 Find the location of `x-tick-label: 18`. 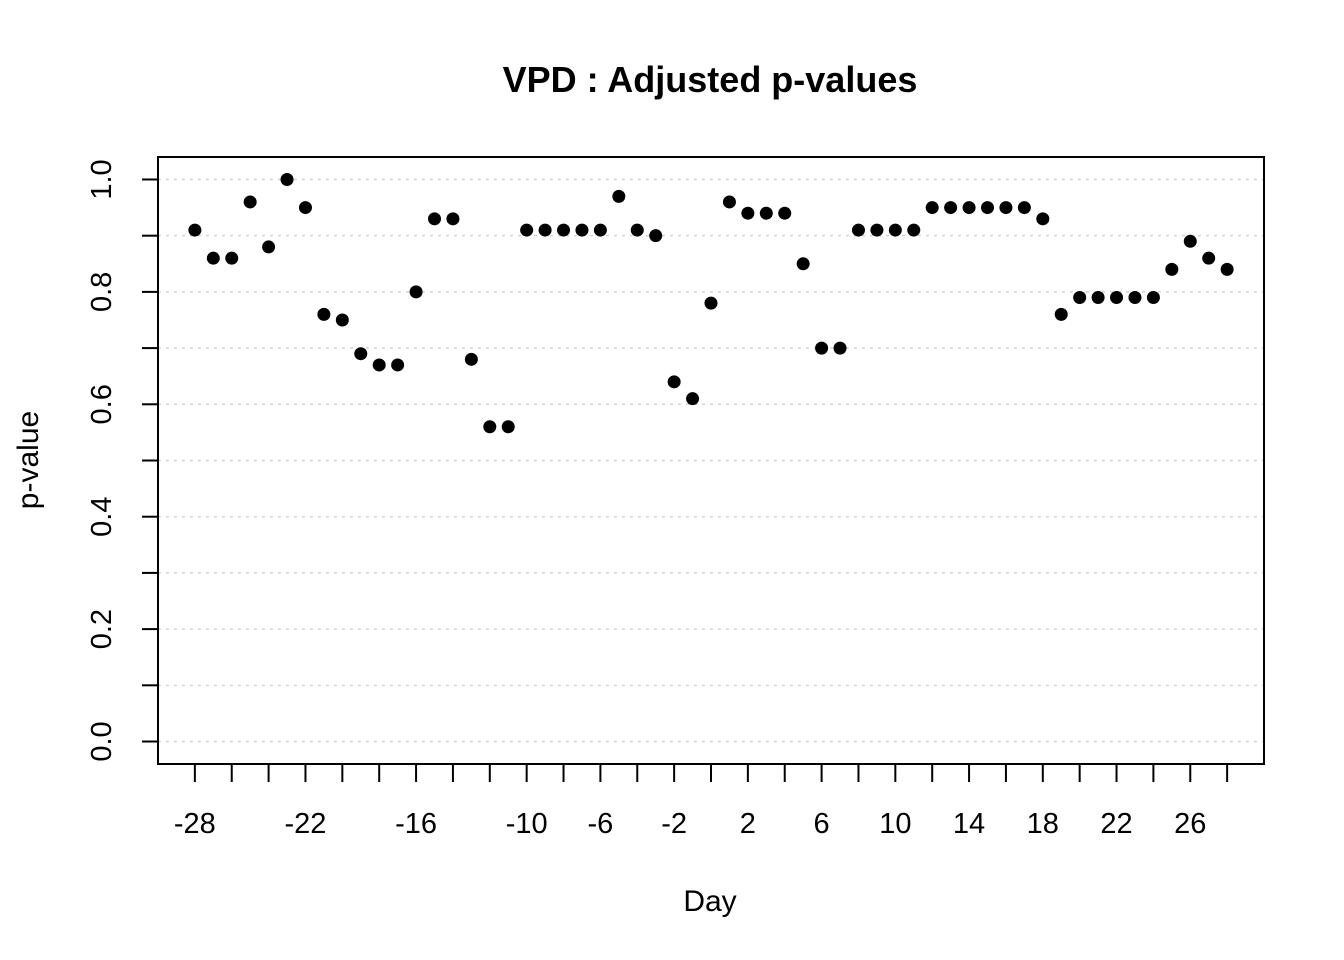

x-tick-label: 18 is located at coordinates (1043, 824).